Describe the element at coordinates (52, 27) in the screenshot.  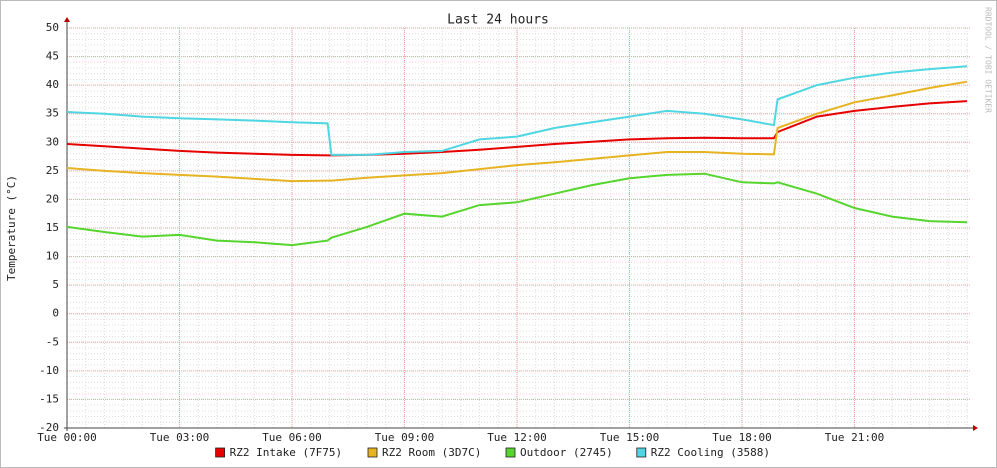
I see `y-tick-label: 50` at that location.